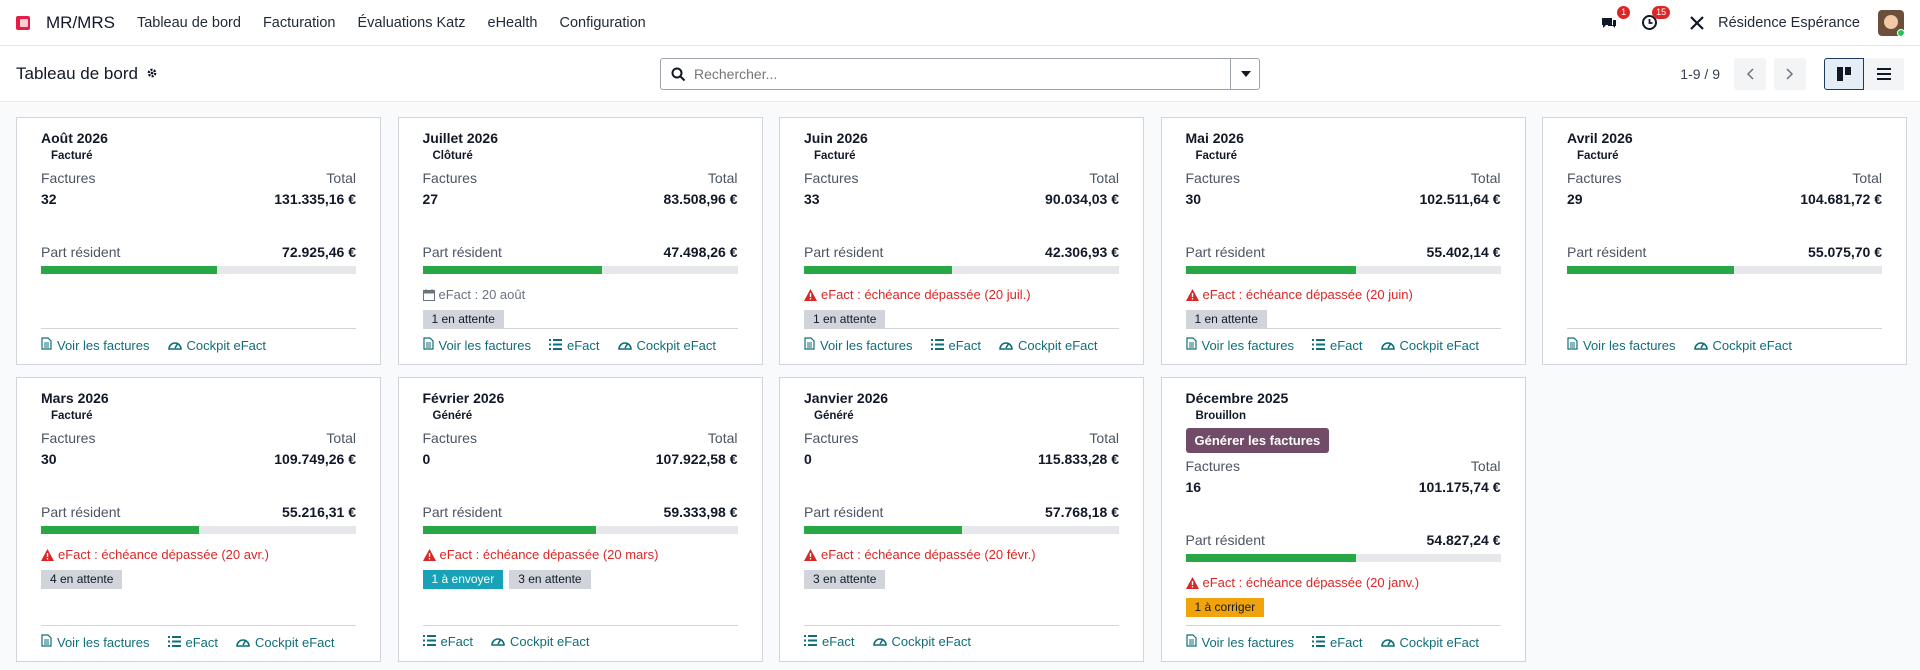  Describe the element at coordinates (1891, 22) in the screenshot. I see `user-avatar` at that location.